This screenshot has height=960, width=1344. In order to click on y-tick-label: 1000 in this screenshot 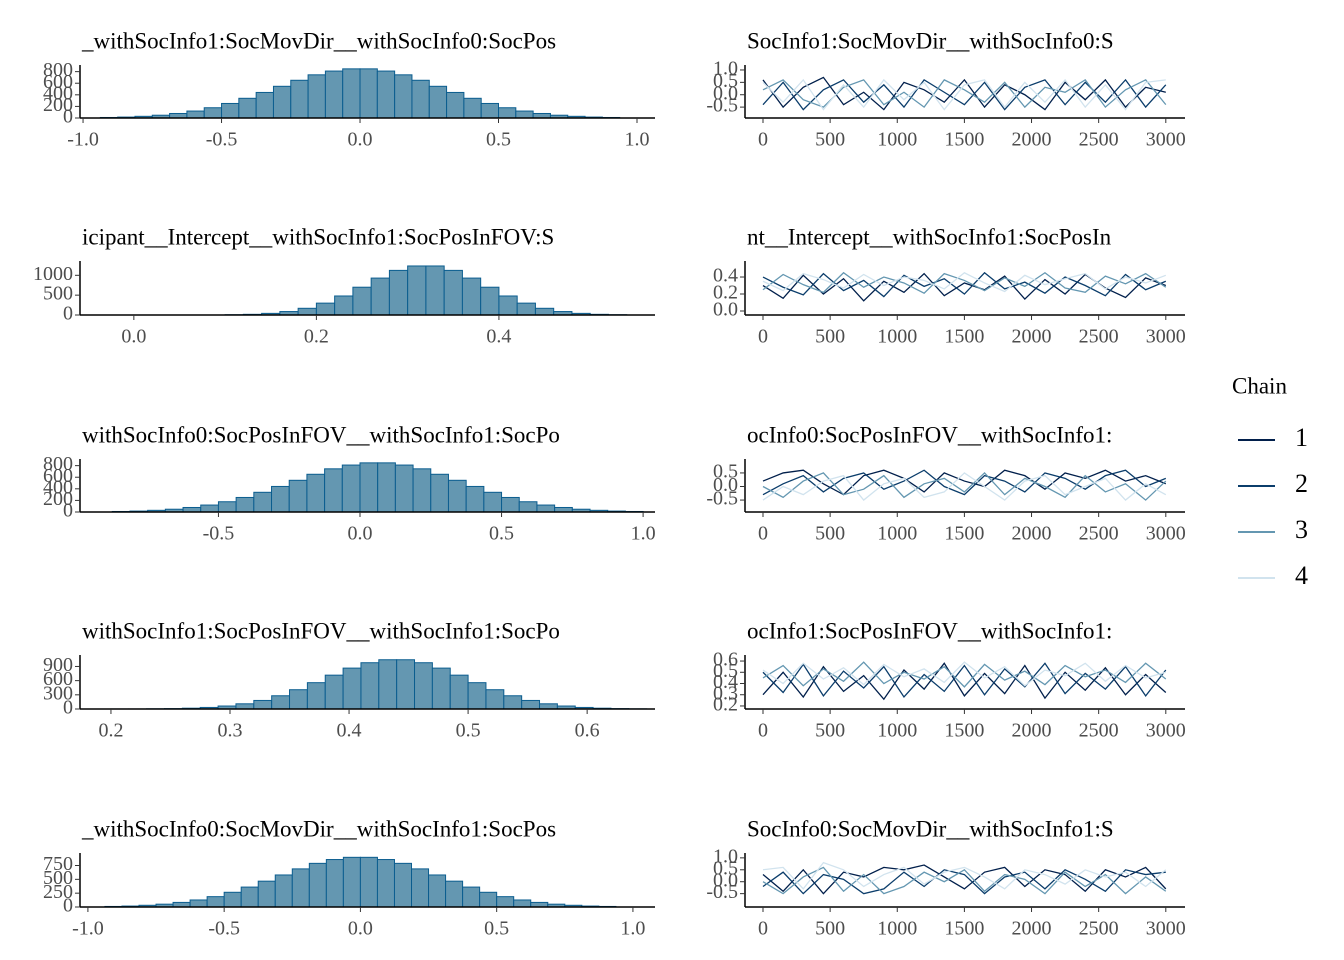, I will do `click(53, 274)`.